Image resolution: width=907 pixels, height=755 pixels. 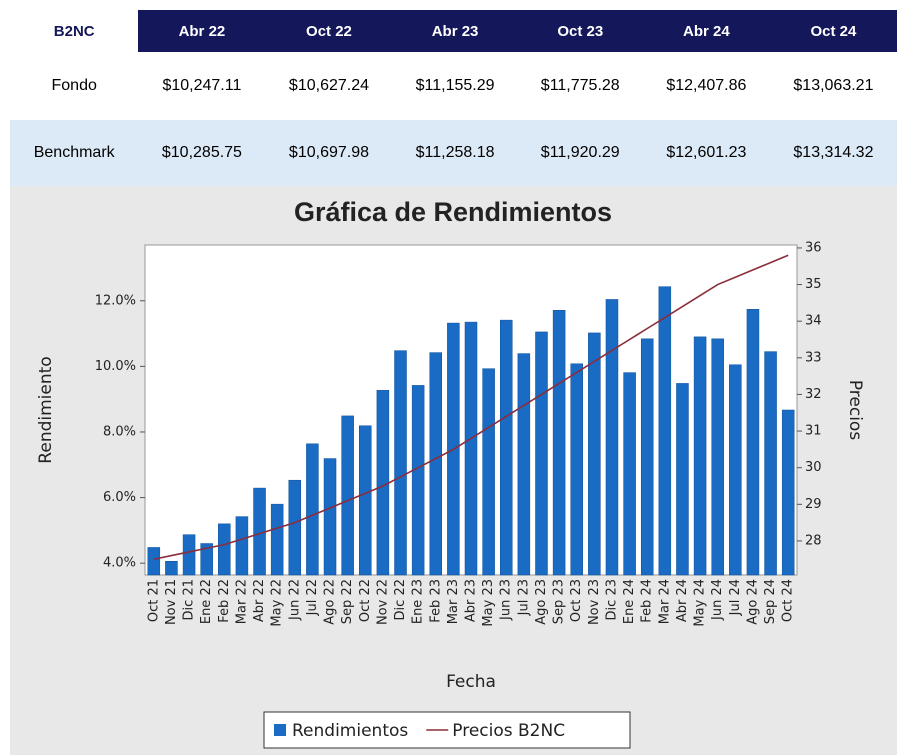 I want to click on y2-tick-label: 34, so click(x=813, y=321).